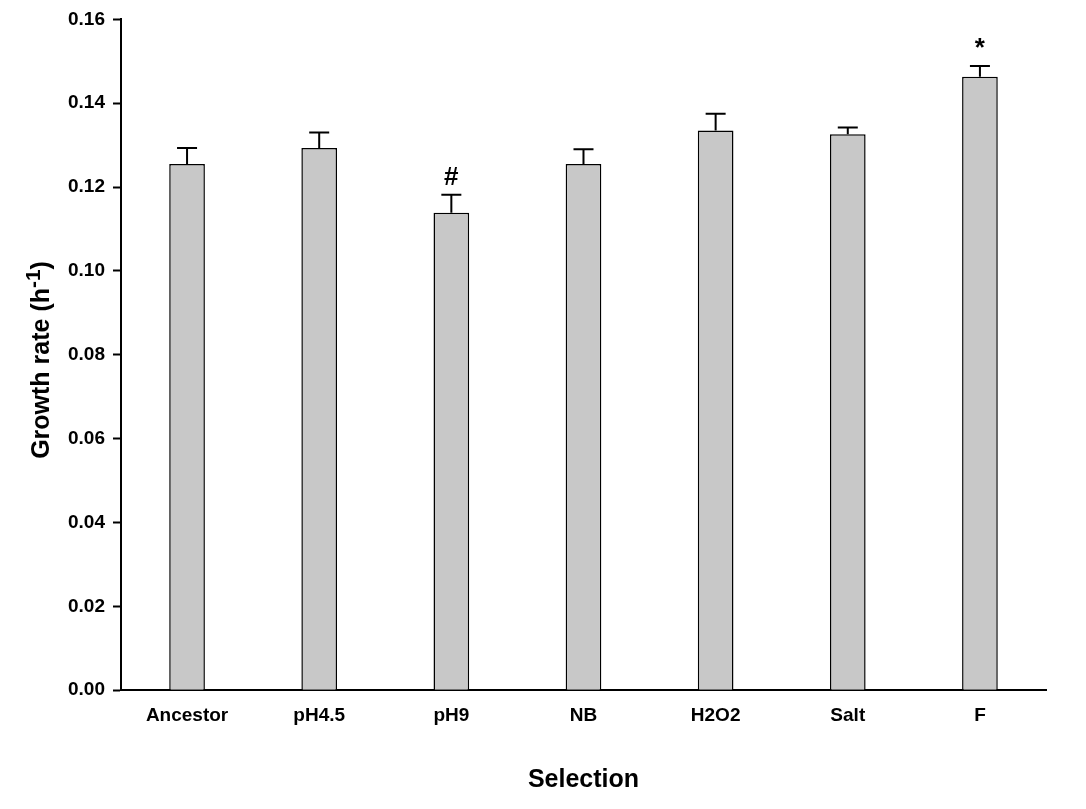  Describe the element at coordinates (848, 714) in the screenshot. I see `x-tick-label: Salt` at that location.